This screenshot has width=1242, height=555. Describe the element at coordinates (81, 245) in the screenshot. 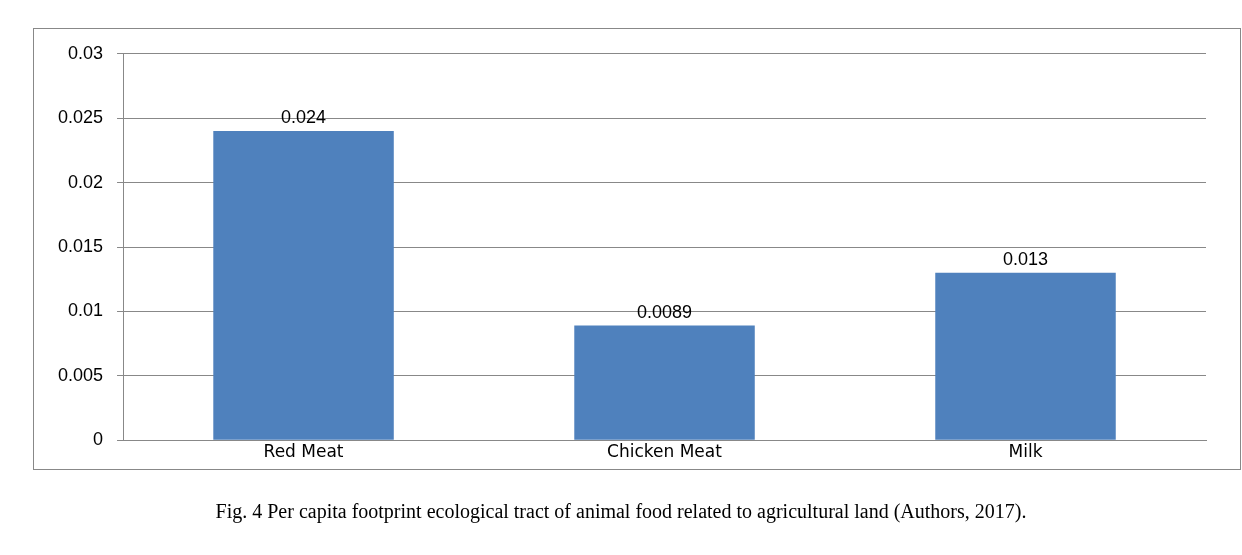

I see `y-tick-label: 0.015` at that location.